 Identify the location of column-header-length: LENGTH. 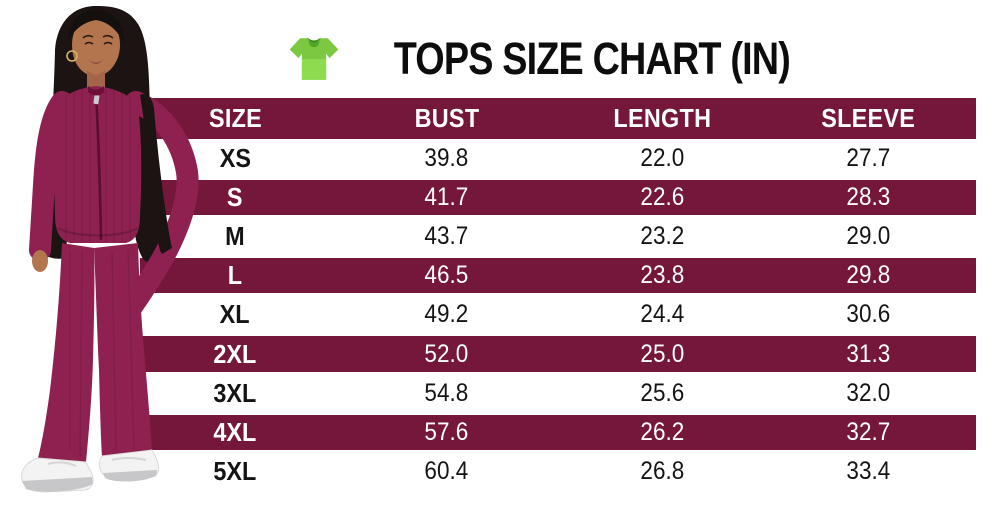
(662, 117).